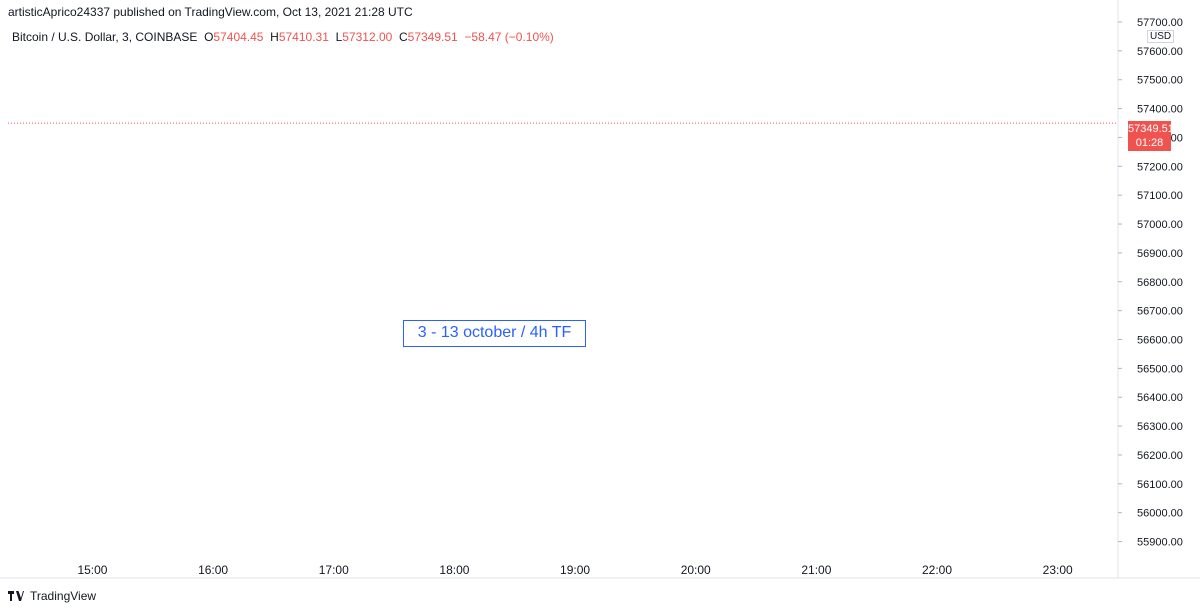 This screenshot has width=1200, height=611. What do you see at coordinates (1160, 341) in the screenshot?
I see `y-tick-label: 56600.00` at bounding box center [1160, 341].